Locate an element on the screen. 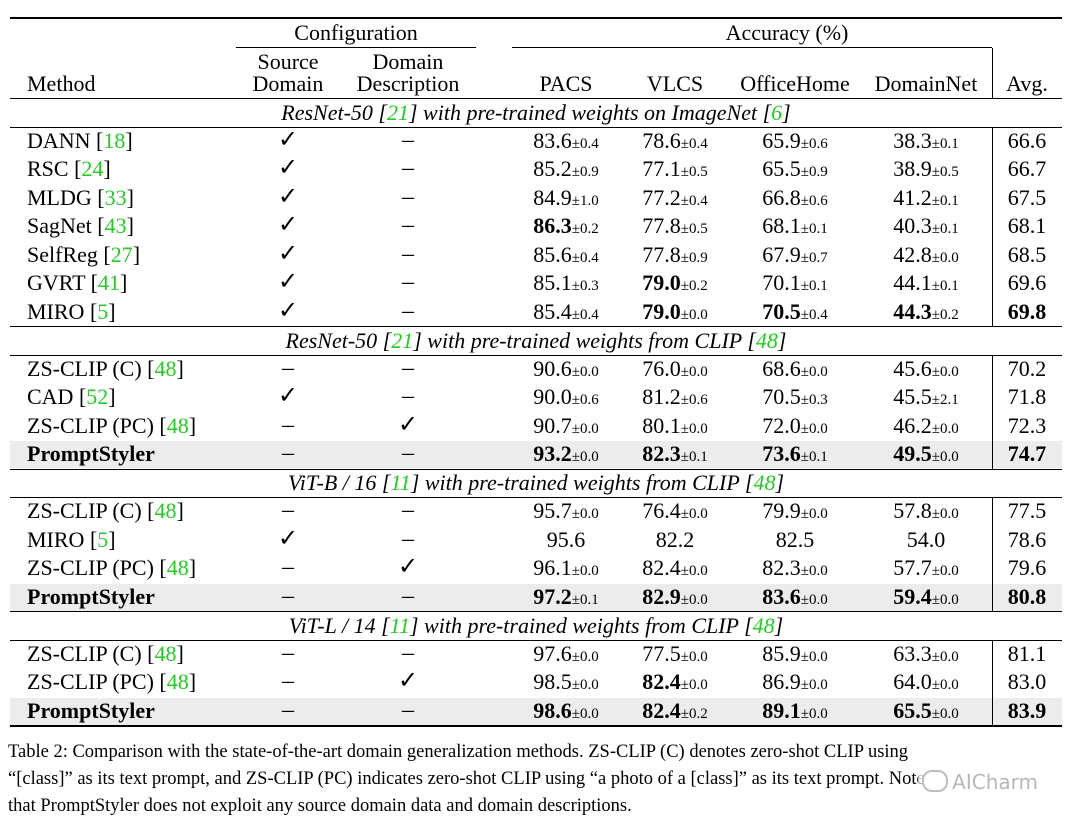 Image resolution: width=1080 pixels, height=831 pixels. accuracy-std: ±1.0 is located at coordinates (585, 200).